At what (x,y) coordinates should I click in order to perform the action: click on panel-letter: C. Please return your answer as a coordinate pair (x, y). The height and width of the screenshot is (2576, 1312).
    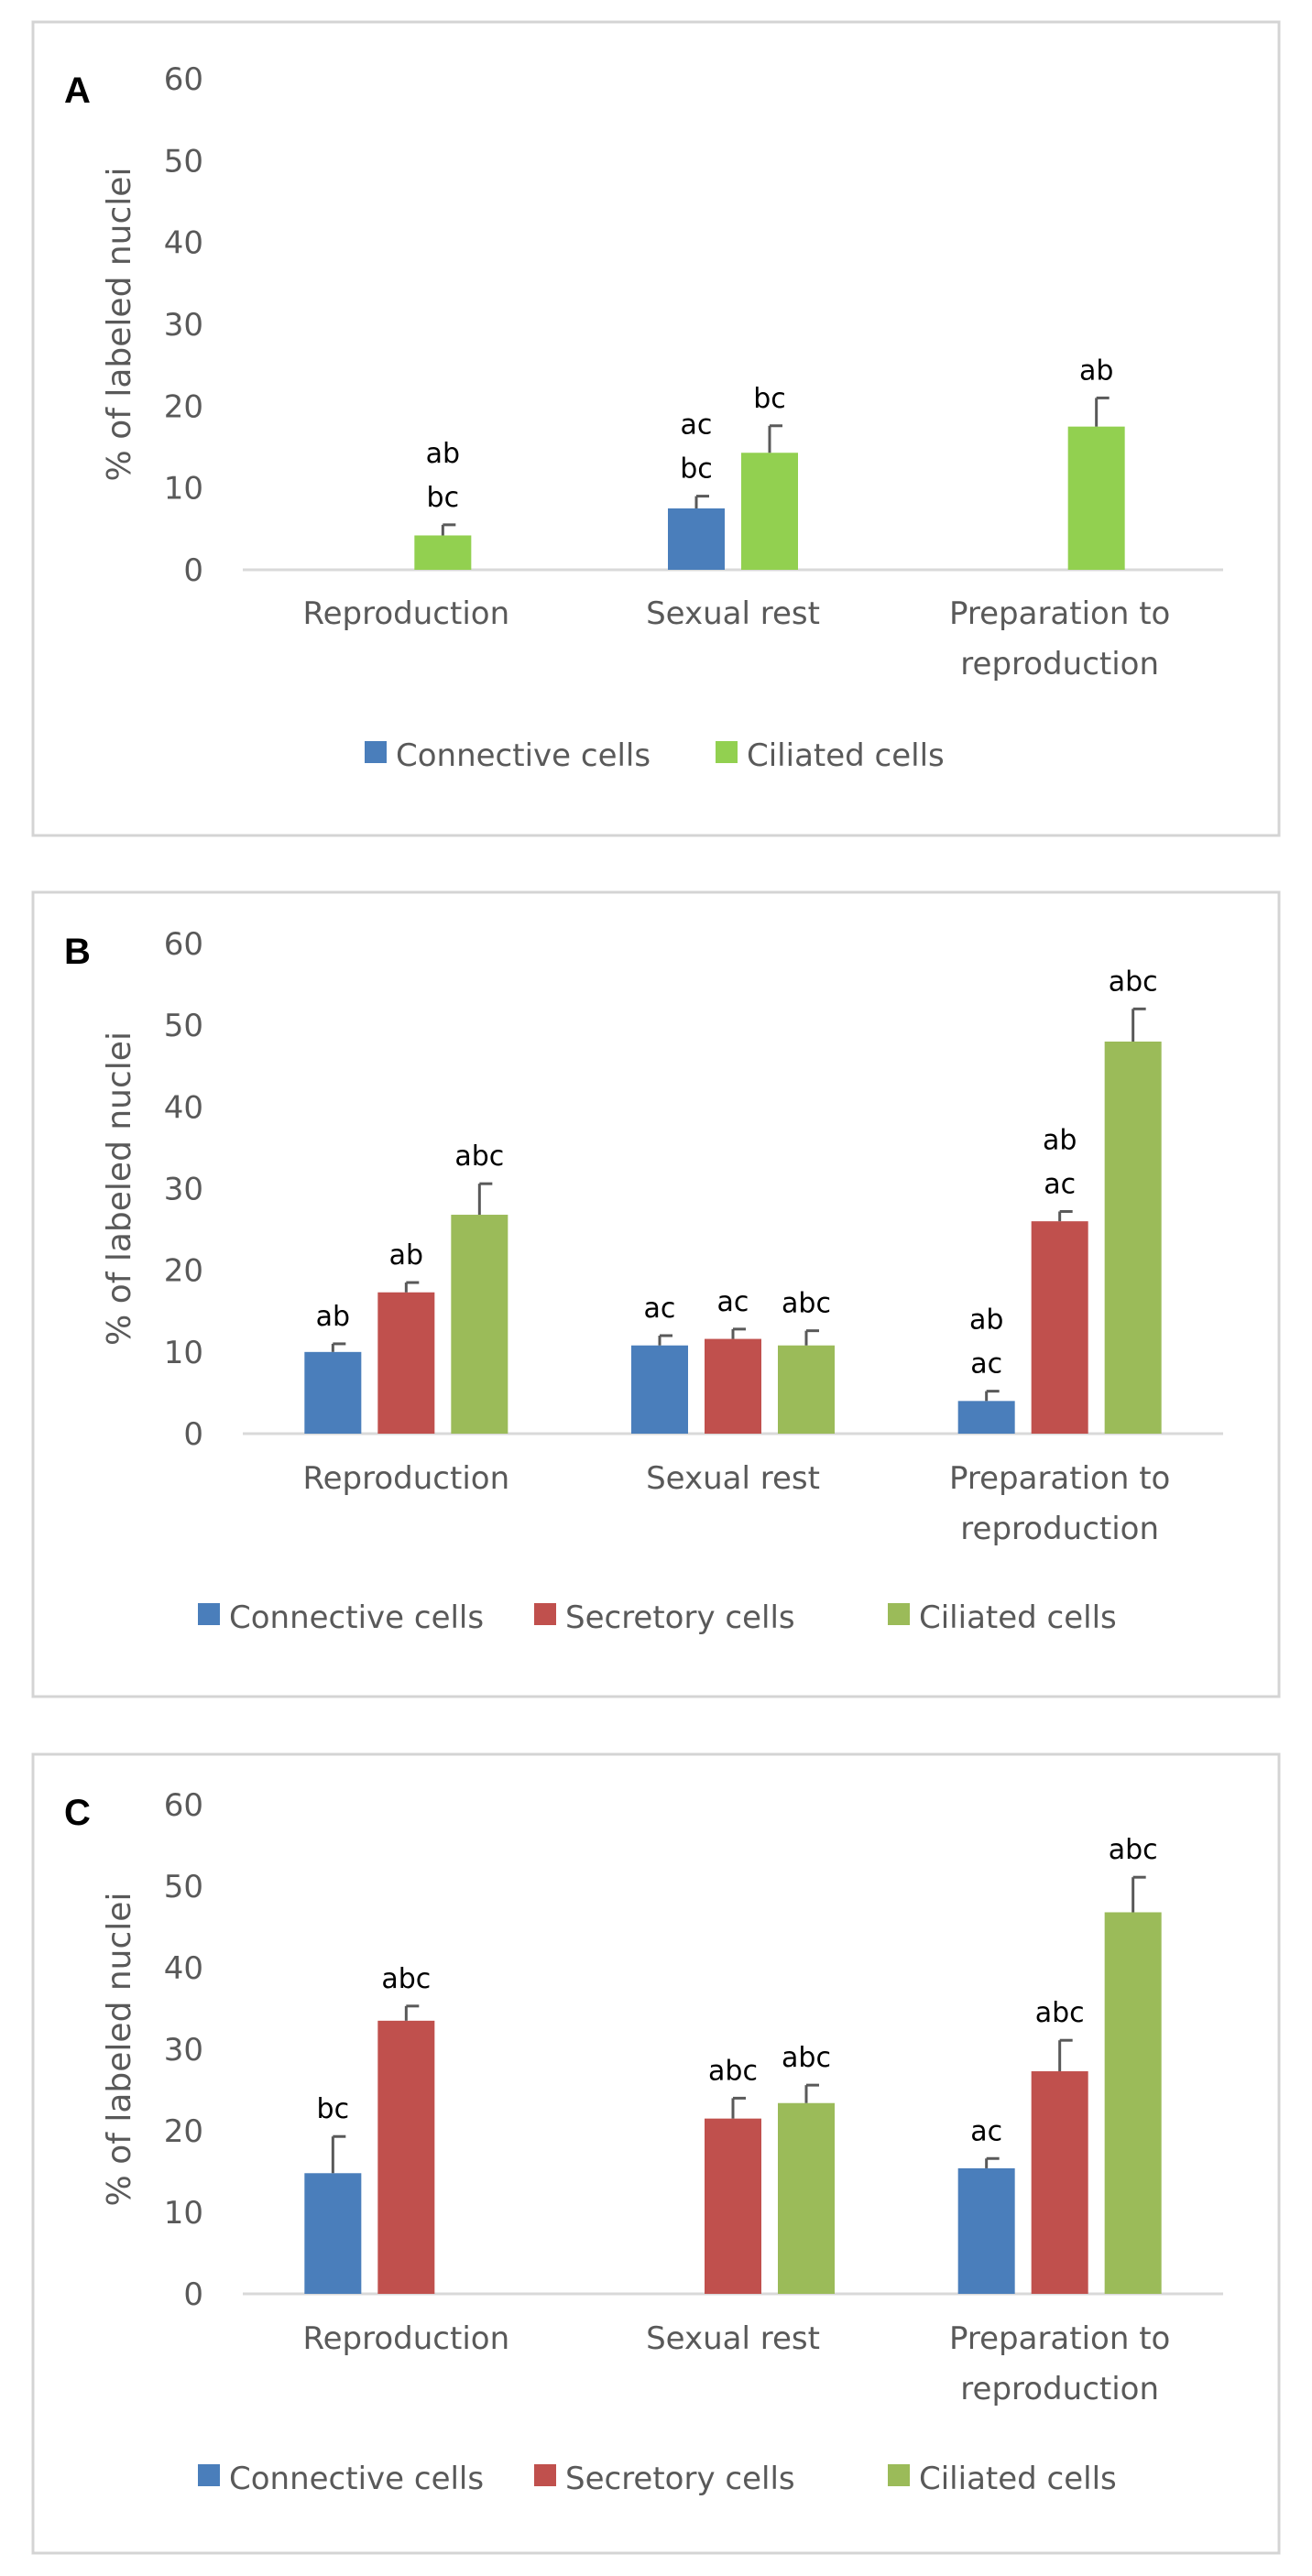
    Looking at the image, I should click on (78, 1813).